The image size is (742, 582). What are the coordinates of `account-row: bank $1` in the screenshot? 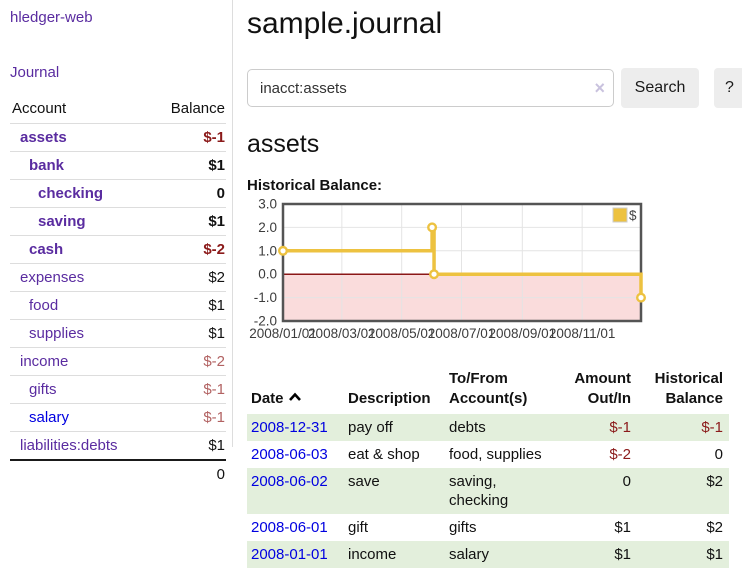 It's located at (118, 165).